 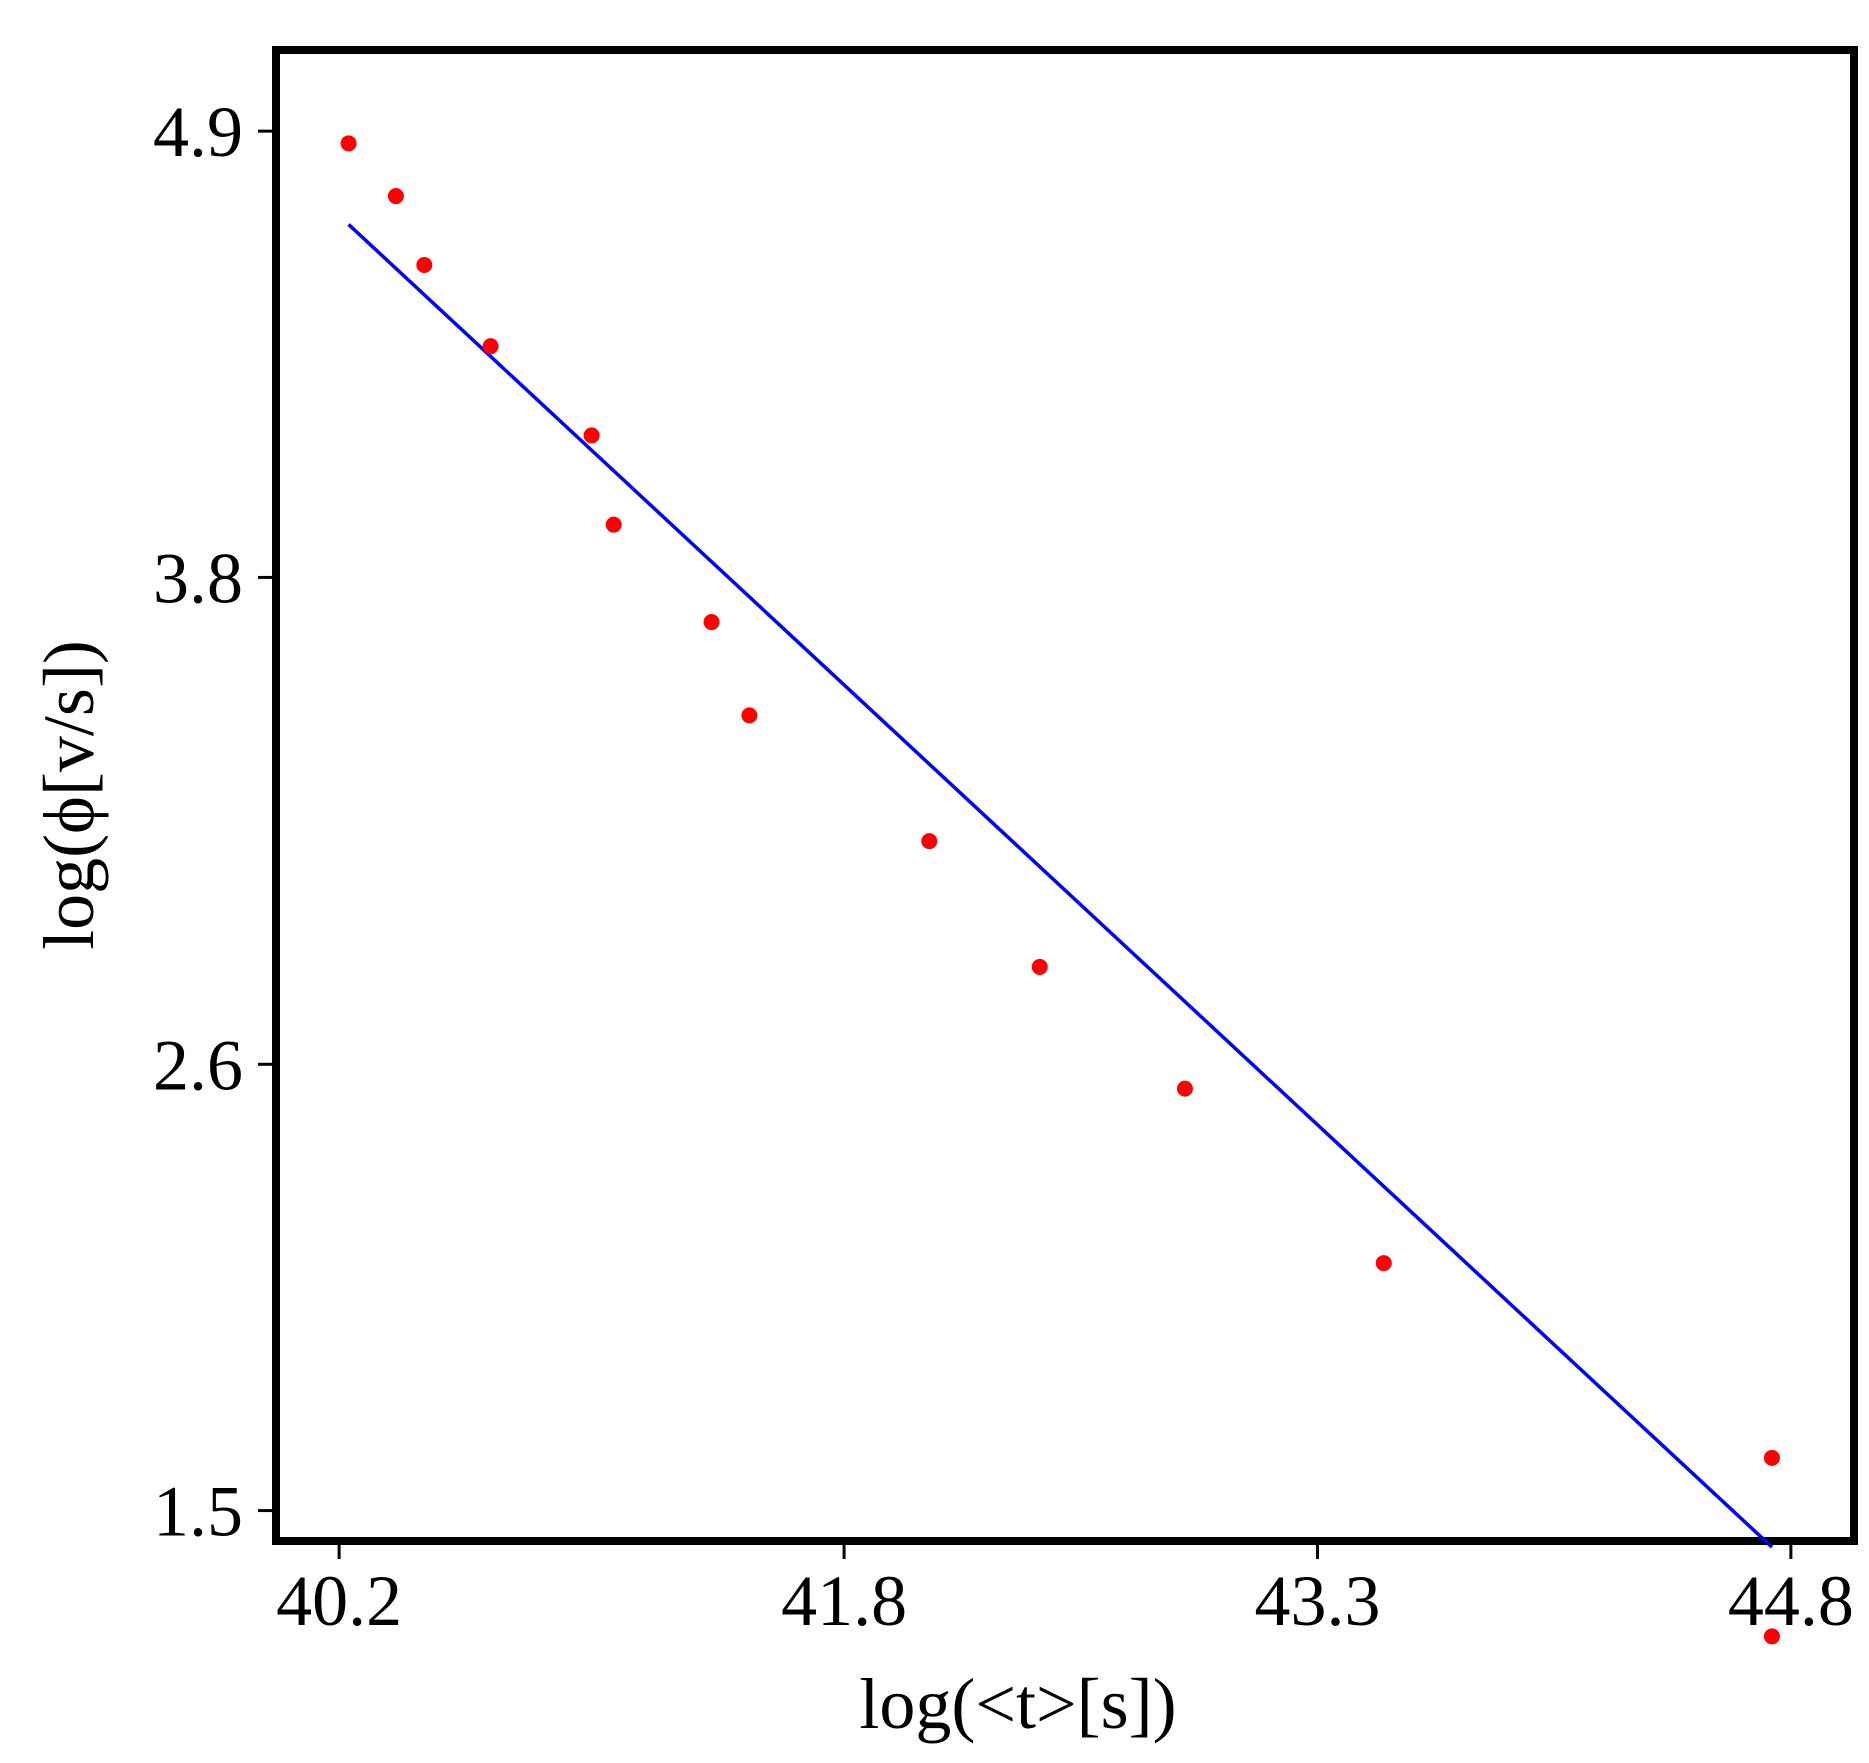 What do you see at coordinates (198, 578) in the screenshot?
I see `y-tick-label: 3.8` at bounding box center [198, 578].